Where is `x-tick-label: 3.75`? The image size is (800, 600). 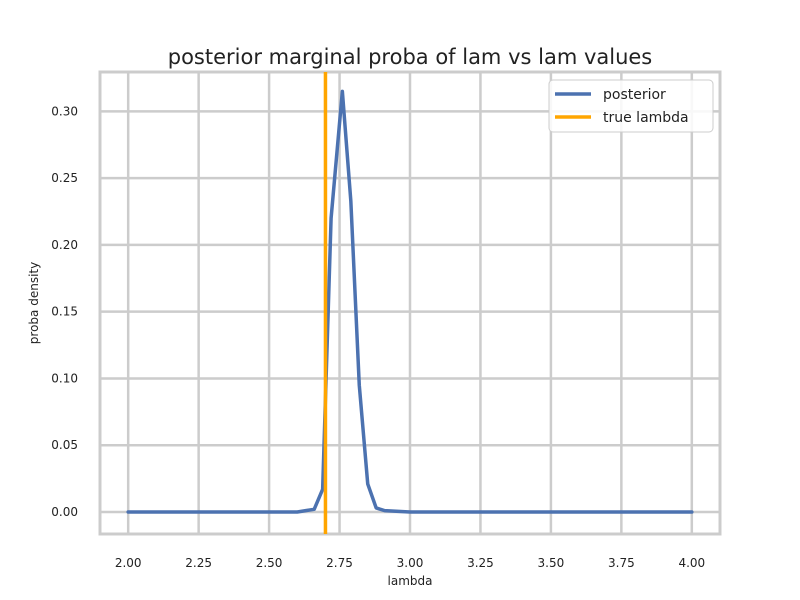
x-tick-label: 3.75 is located at coordinates (621, 563).